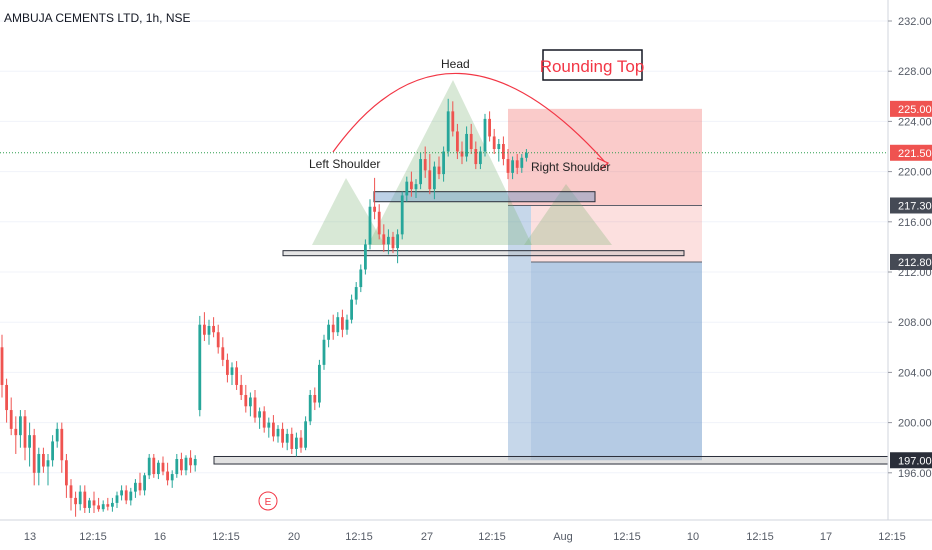 Image resolution: width=932 pixels, height=550 pixels. Describe the element at coordinates (911, 284) in the screenshot. I see `price-badges: 225.00 221.50 217.30 212.80 197.00` at that location.